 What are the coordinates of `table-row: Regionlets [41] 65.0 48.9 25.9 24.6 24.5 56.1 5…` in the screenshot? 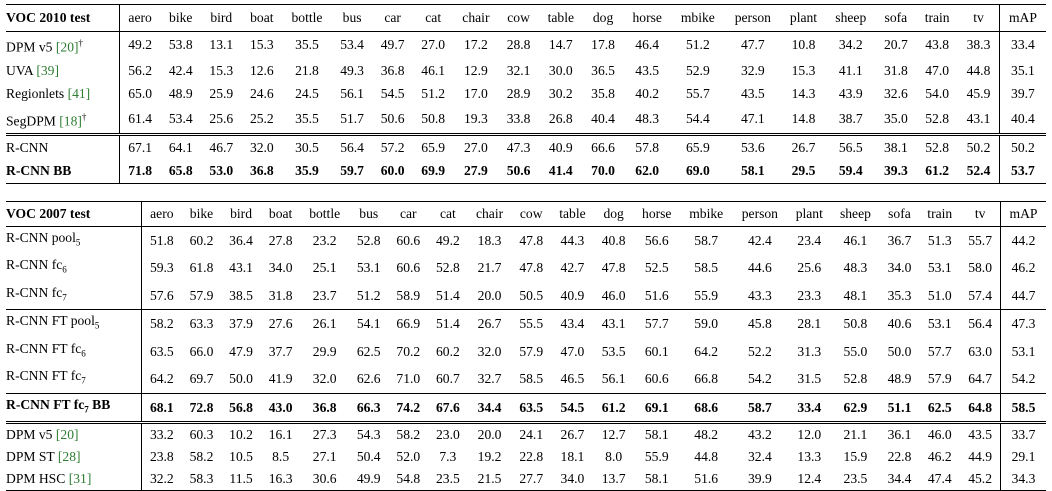 It's located at (526, 94).